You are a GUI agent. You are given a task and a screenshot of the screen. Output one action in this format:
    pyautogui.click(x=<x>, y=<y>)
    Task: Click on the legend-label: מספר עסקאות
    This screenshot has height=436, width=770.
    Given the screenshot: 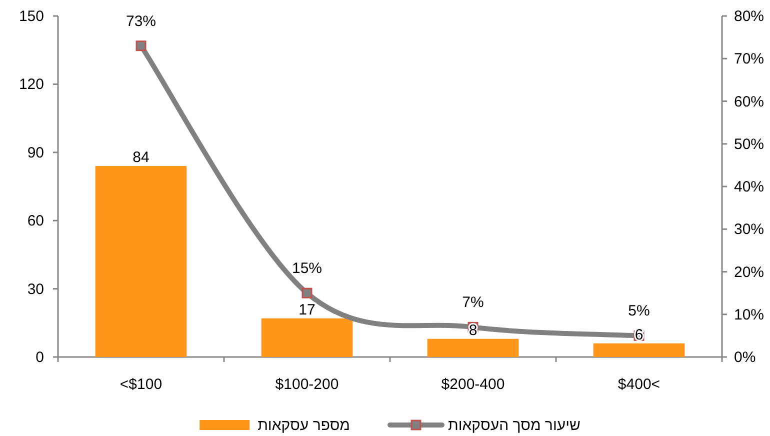 What is the action you would take?
    pyautogui.click(x=304, y=425)
    